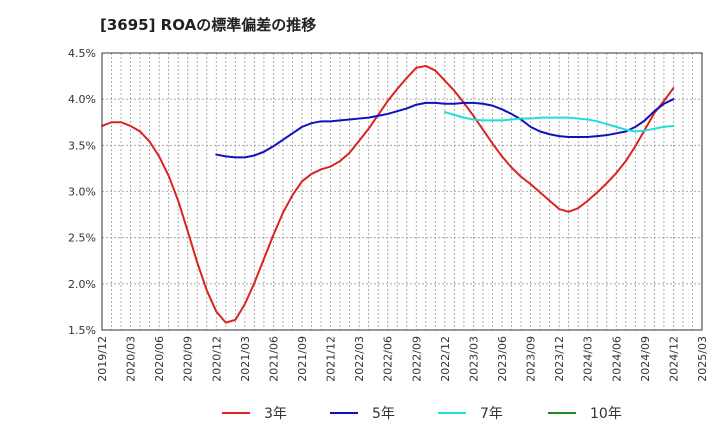 Image resolution: width=720 pixels, height=440 pixels. Describe the element at coordinates (416, 359) in the screenshot. I see `x-tick-label: 2022/09` at that location.